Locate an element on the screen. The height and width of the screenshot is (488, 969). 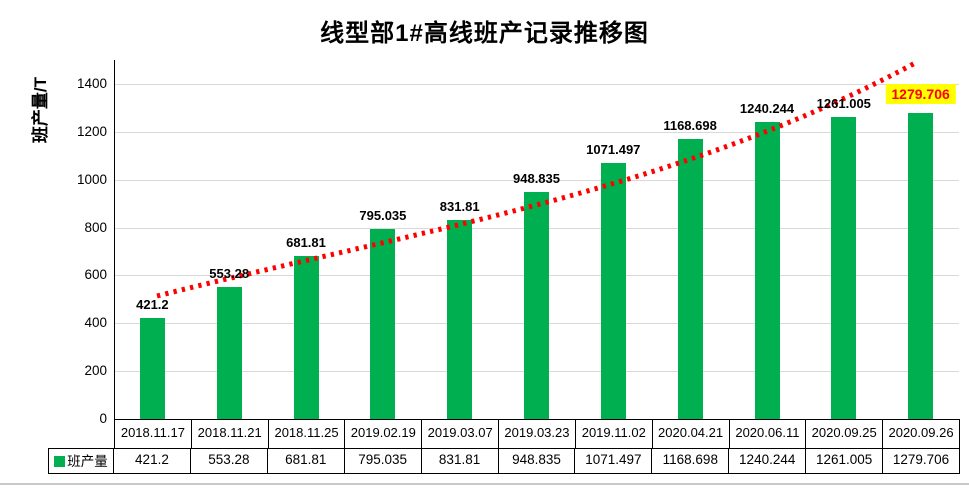
bar-data-label: 1261.005 is located at coordinates (843, 104).